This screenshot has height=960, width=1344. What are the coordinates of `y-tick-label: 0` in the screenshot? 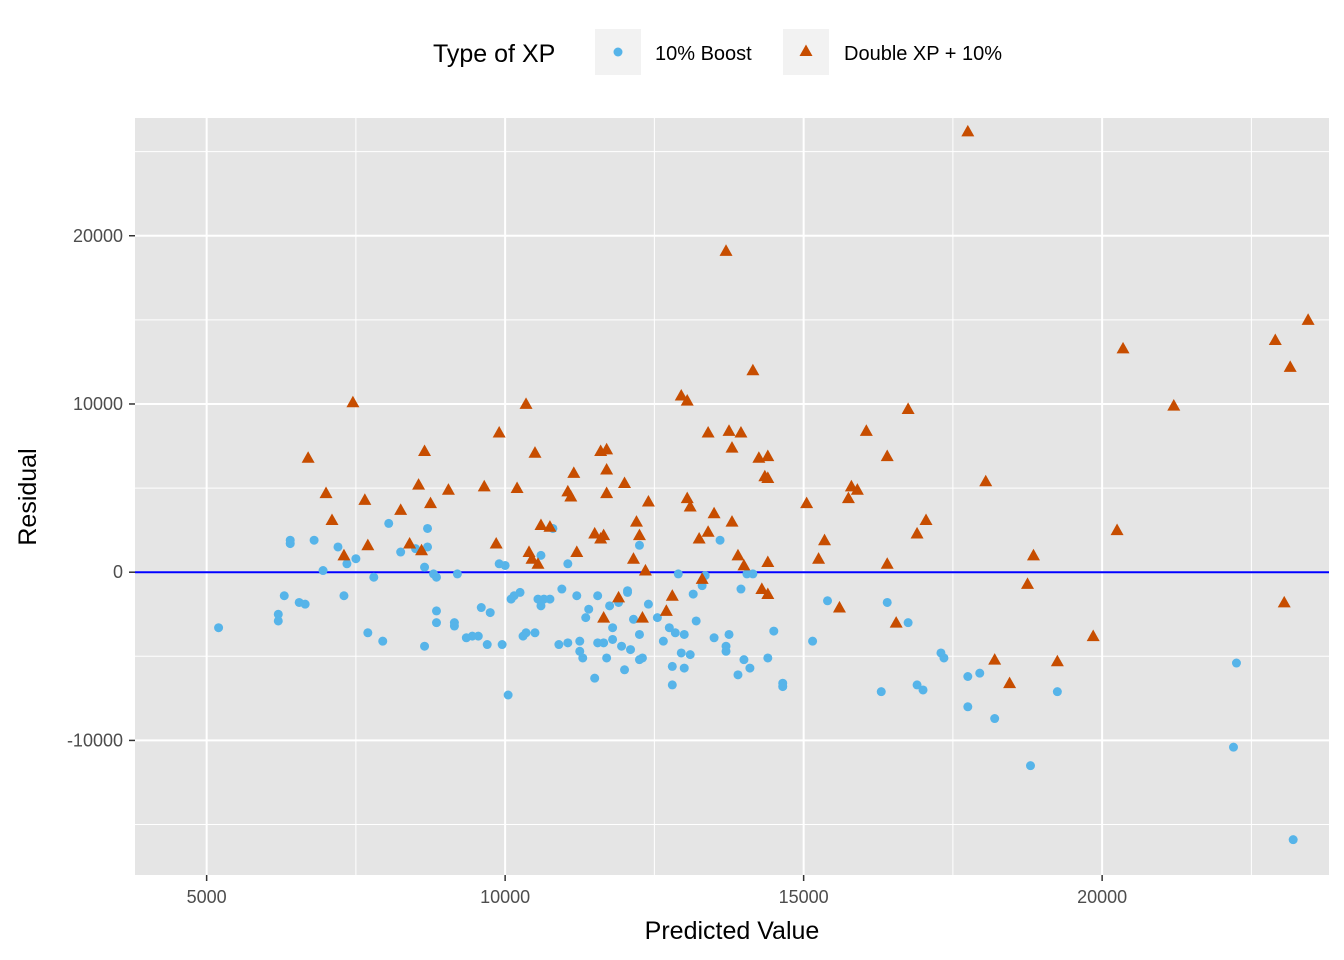 It's located at (118, 572).